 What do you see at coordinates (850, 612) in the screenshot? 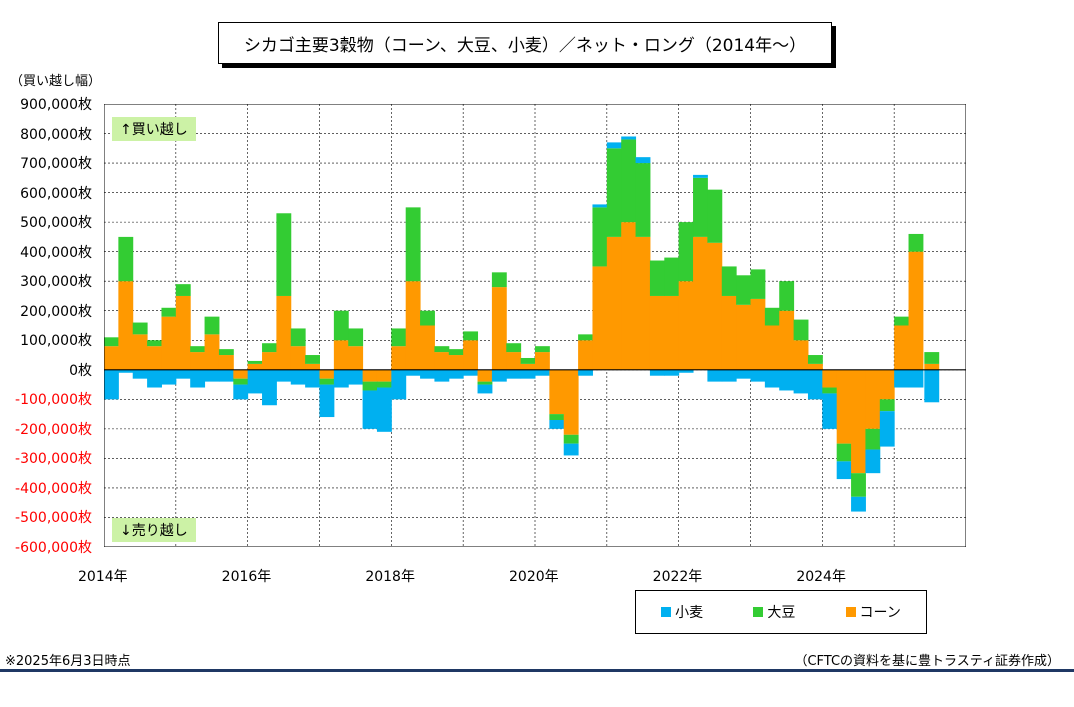
I see `legend-swatch-corn` at bounding box center [850, 612].